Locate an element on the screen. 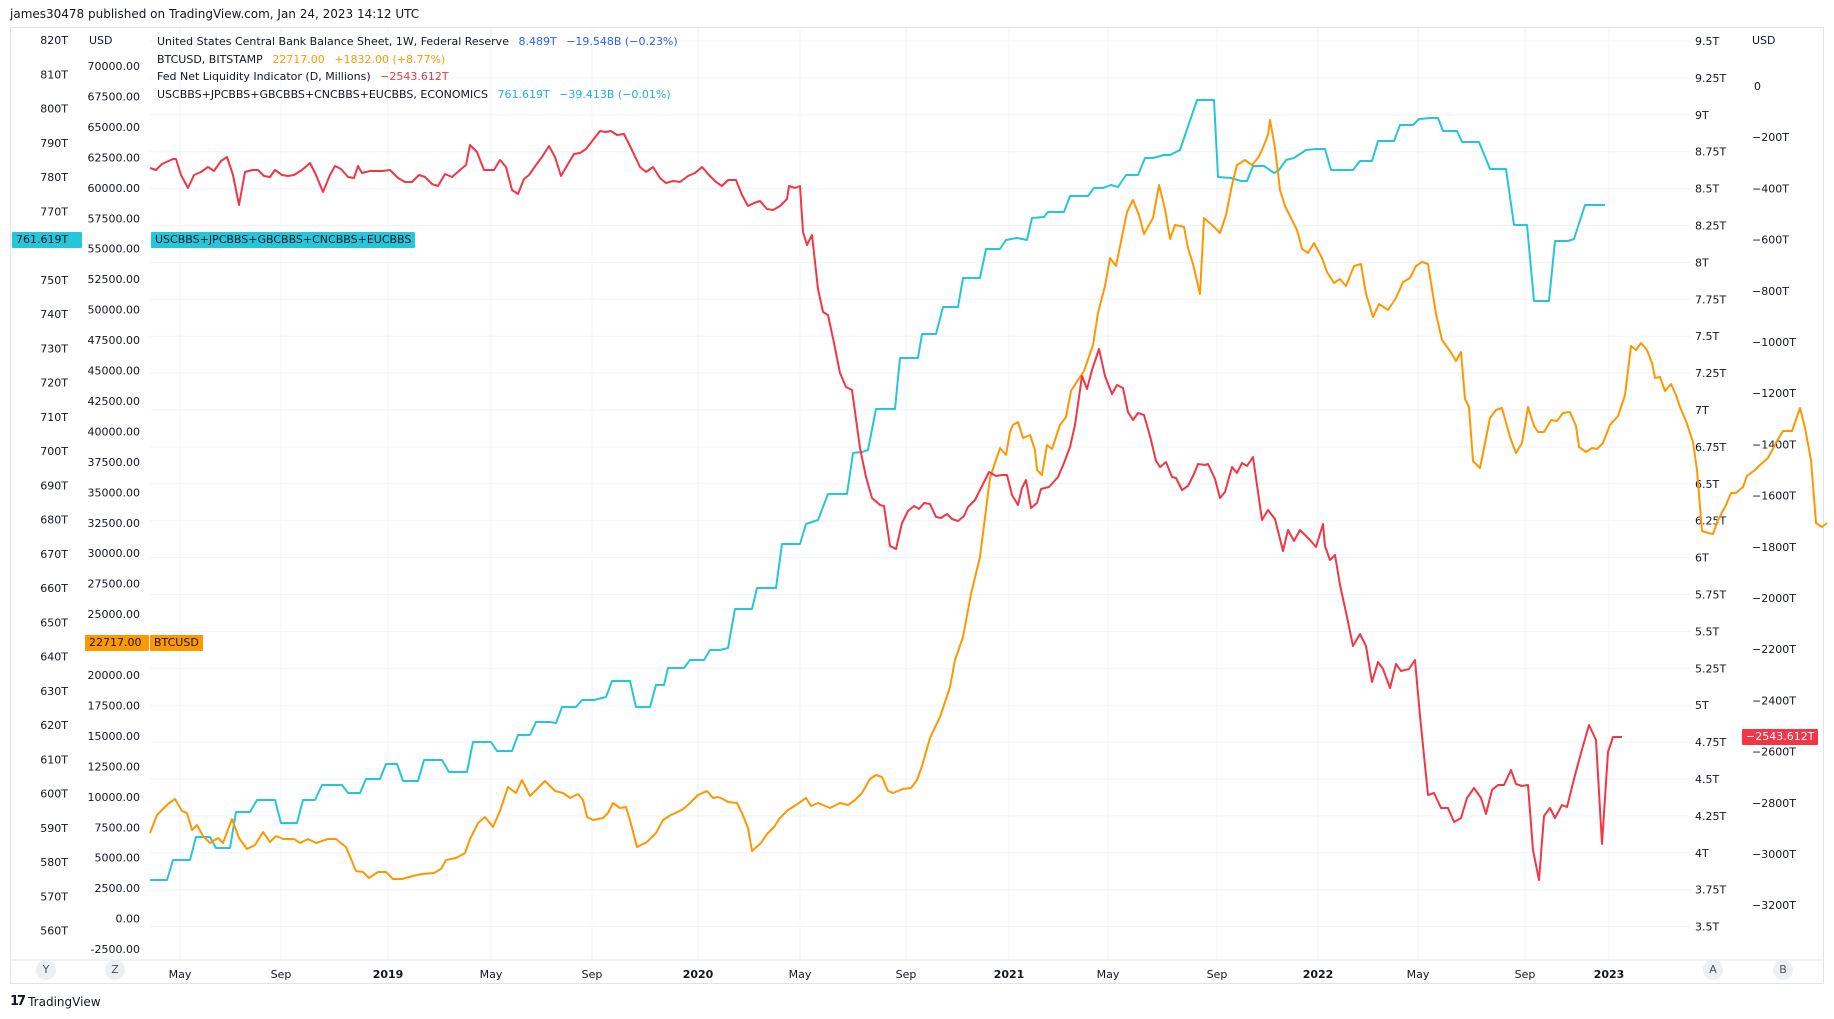 The image size is (1834, 1019). svg-text: 37500.00 is located at coordinates (114, 462).